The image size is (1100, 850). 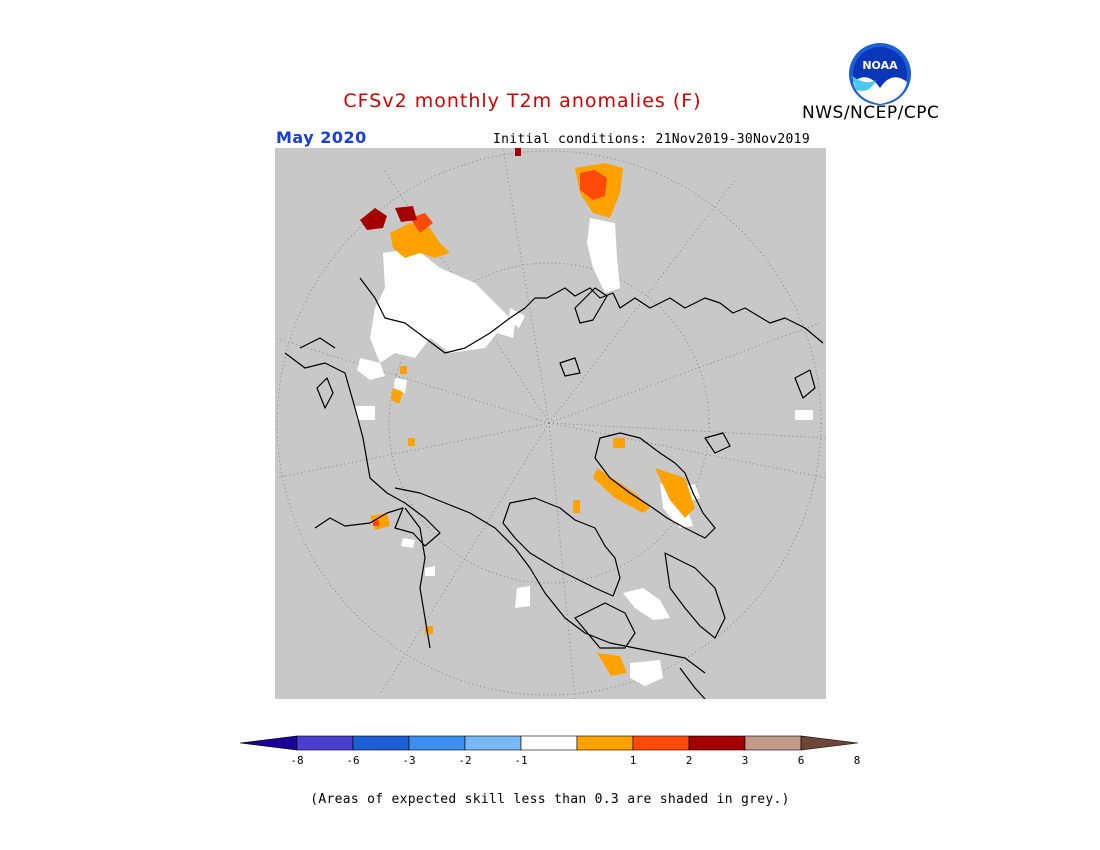 What do you see at coordinates (804, 415) in the screenshot?
I see `white-patch-nwterr` at bounding box center [804, 415].